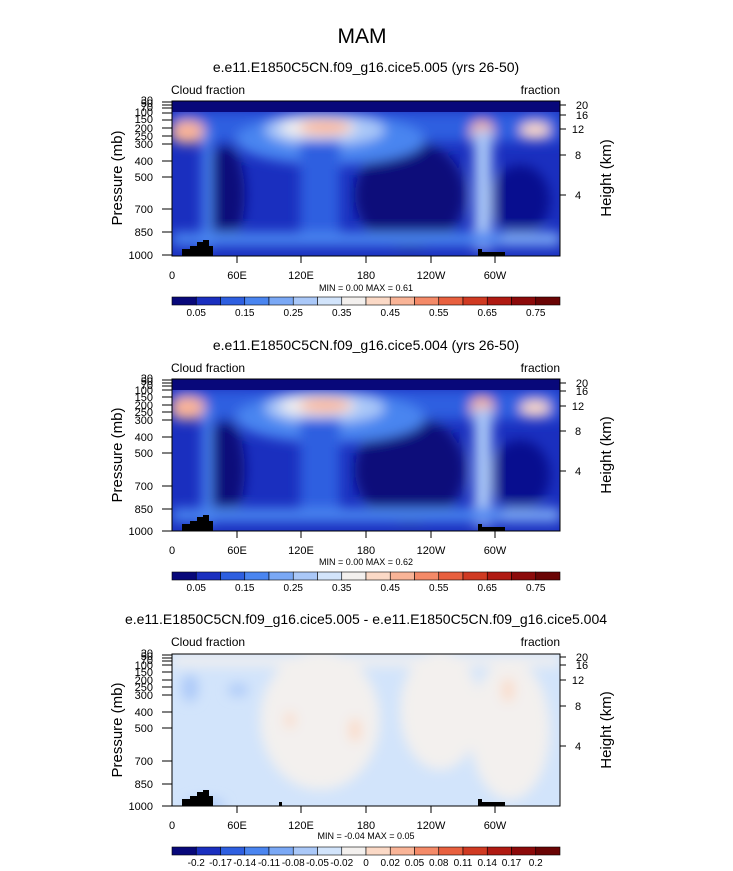 The image size is (733, 871). I want to click on y-tick-label: 100, so click(144, 113).